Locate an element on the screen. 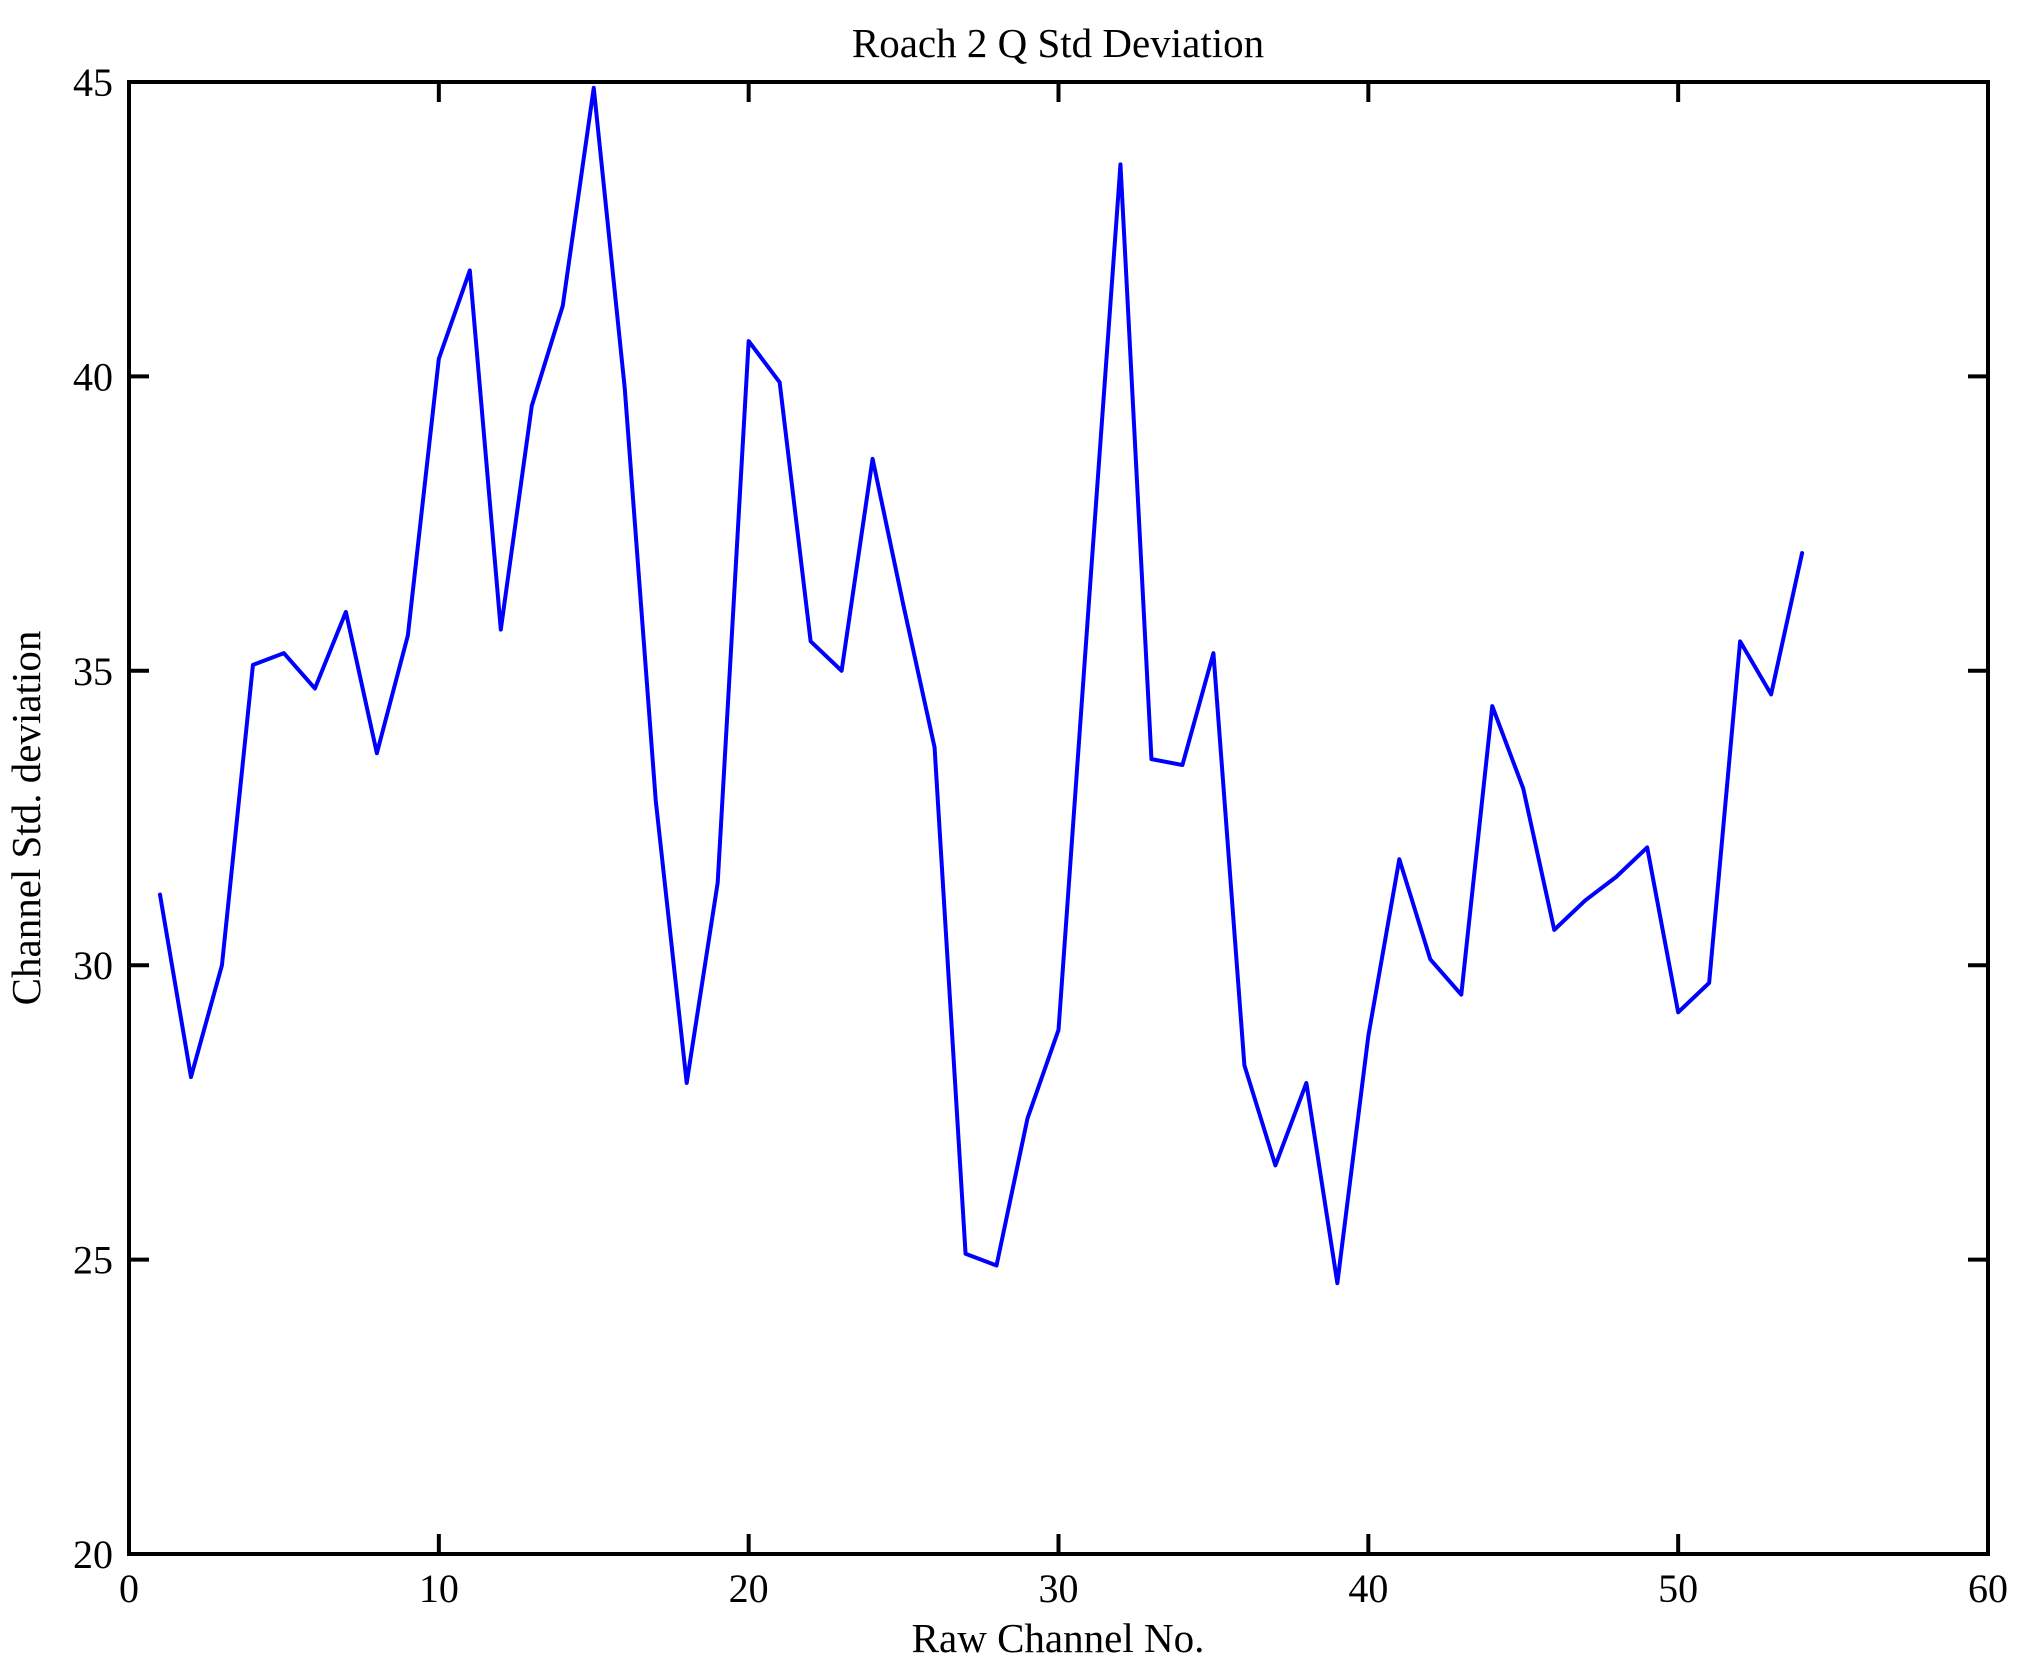  y-tick-label: 20 is located at coordinates (93, 1554).